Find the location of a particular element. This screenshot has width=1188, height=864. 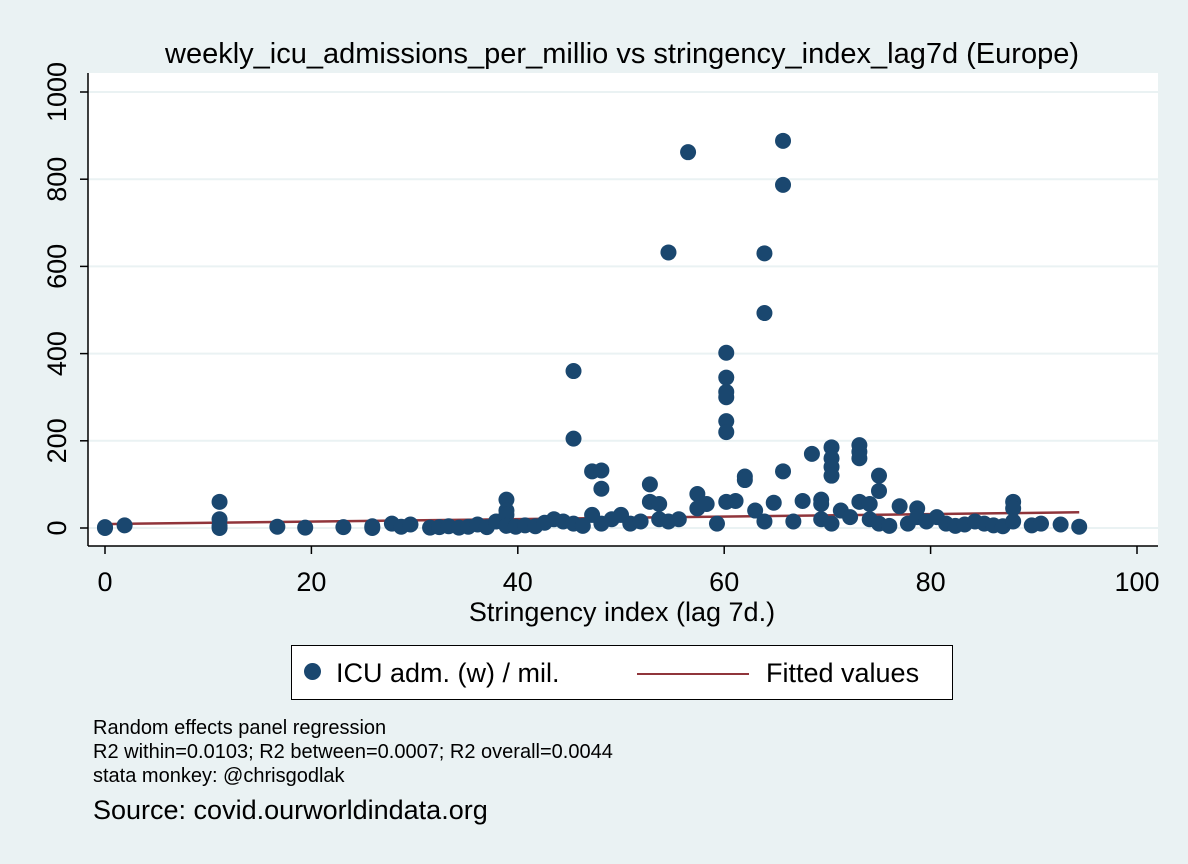

y-axis-ticks: 0 200 400 600 800 1000 is located at coordinates (65, 299).